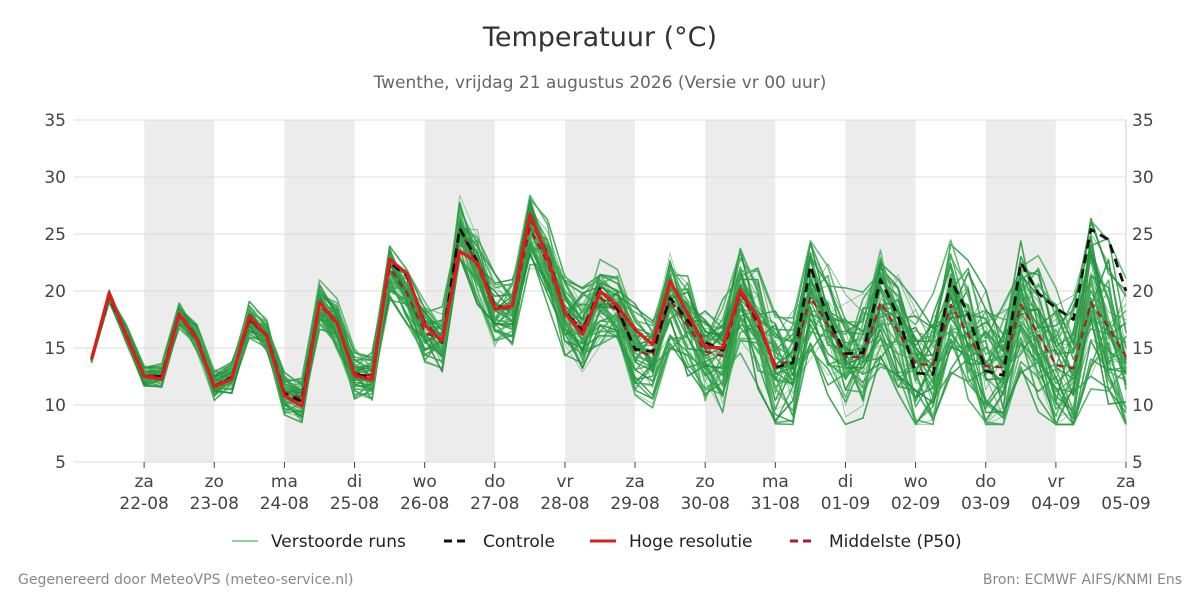 The width and height of the screenshot is (1200, 600). What do you see at coordinates (1137, 463) in the screenshot?
I see `y-tick-label-right: 5` at bounding box center [1137, 463].